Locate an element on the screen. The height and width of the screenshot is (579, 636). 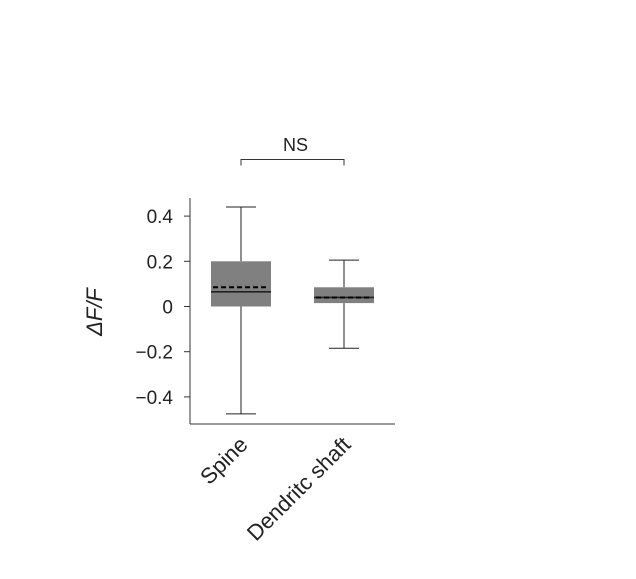
y-axis-label: ΔF/F is located at coordinates (94, 312).